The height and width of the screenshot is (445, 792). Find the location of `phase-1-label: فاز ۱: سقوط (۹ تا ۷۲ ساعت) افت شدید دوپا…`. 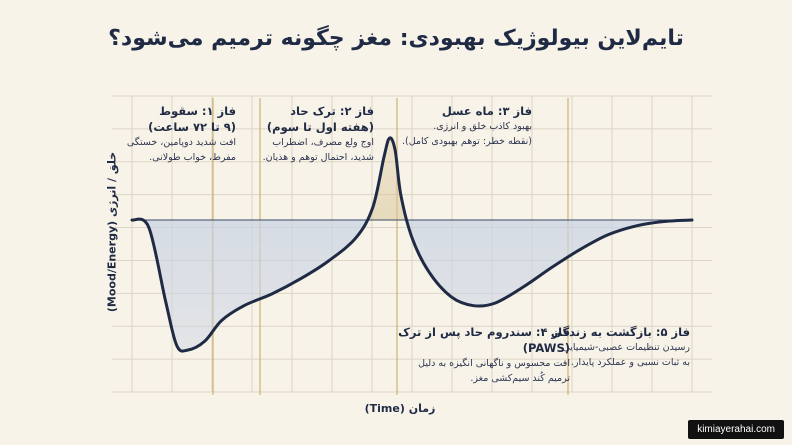

phase-1-label: فاز ۱: سقوط (۹ تا ۷۲ ساعت) افت شدید دوپا… is located at coordinates (176, 134).